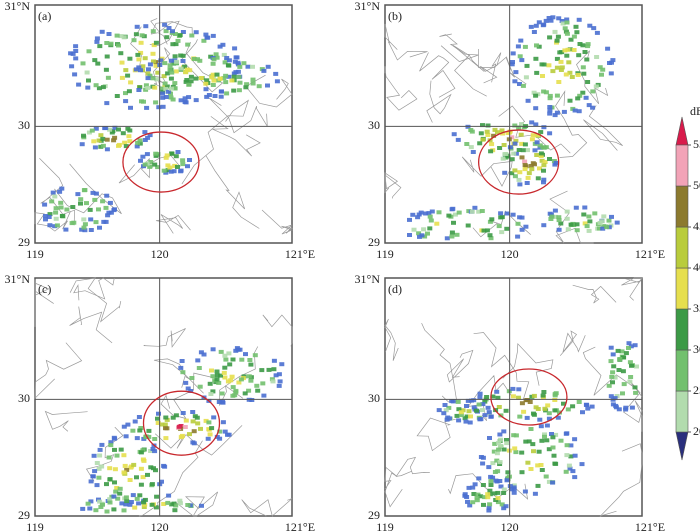 The image size is (700, 532). Describe the element at coordinates (682, 288) in the screenshot. I see `colorbar-segment` at that location.